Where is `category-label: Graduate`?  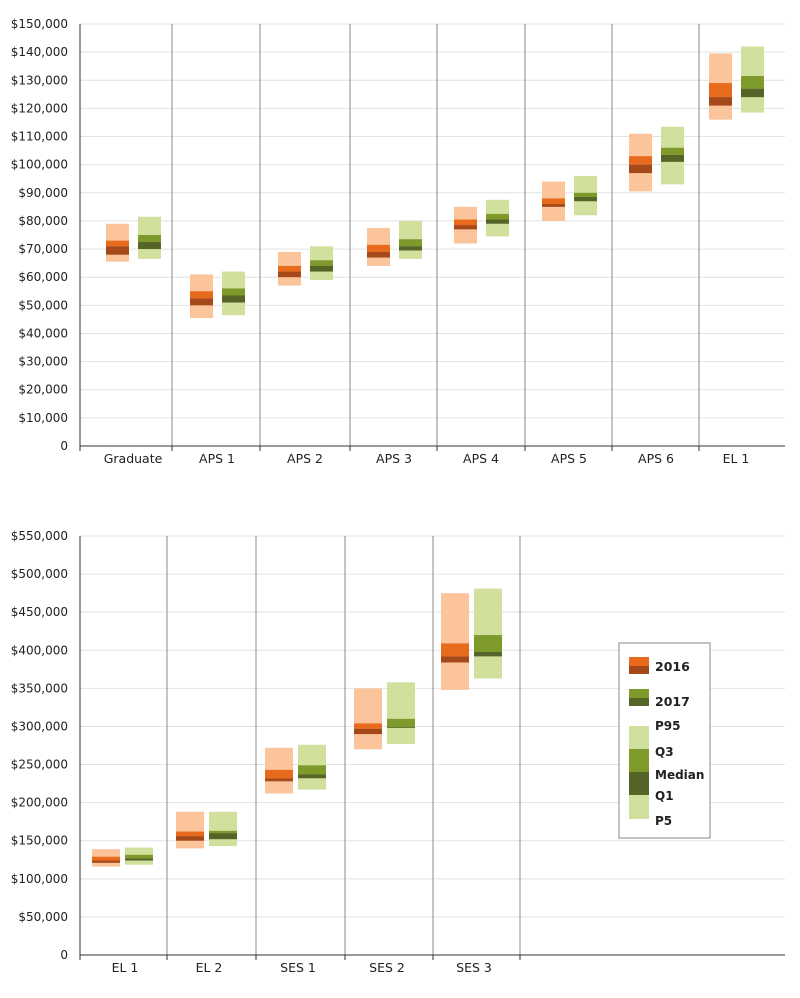 category-label: Graduate is located at coordinates (133, 458).